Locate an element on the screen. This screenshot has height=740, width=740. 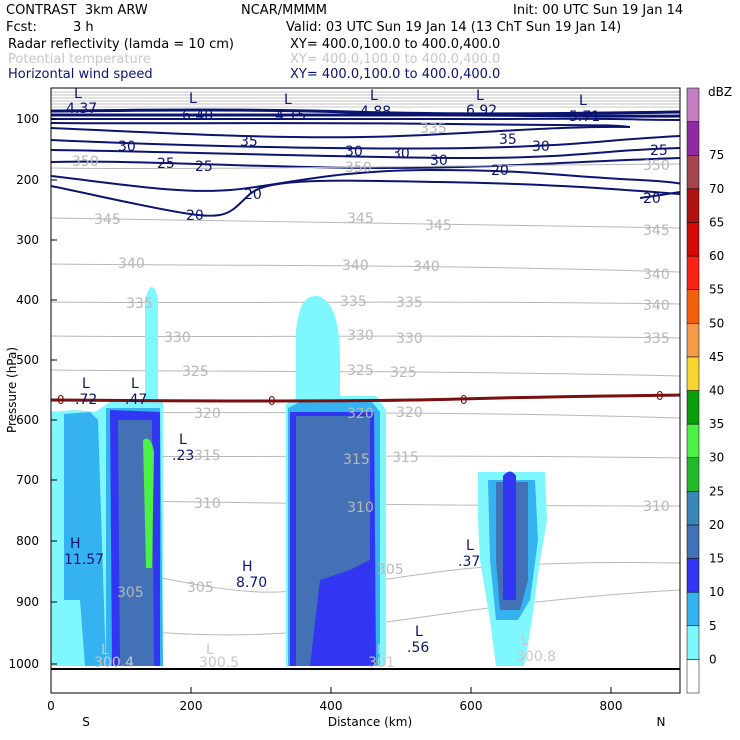
extrema-value: 4.37 is located at coordinates (81, 109).